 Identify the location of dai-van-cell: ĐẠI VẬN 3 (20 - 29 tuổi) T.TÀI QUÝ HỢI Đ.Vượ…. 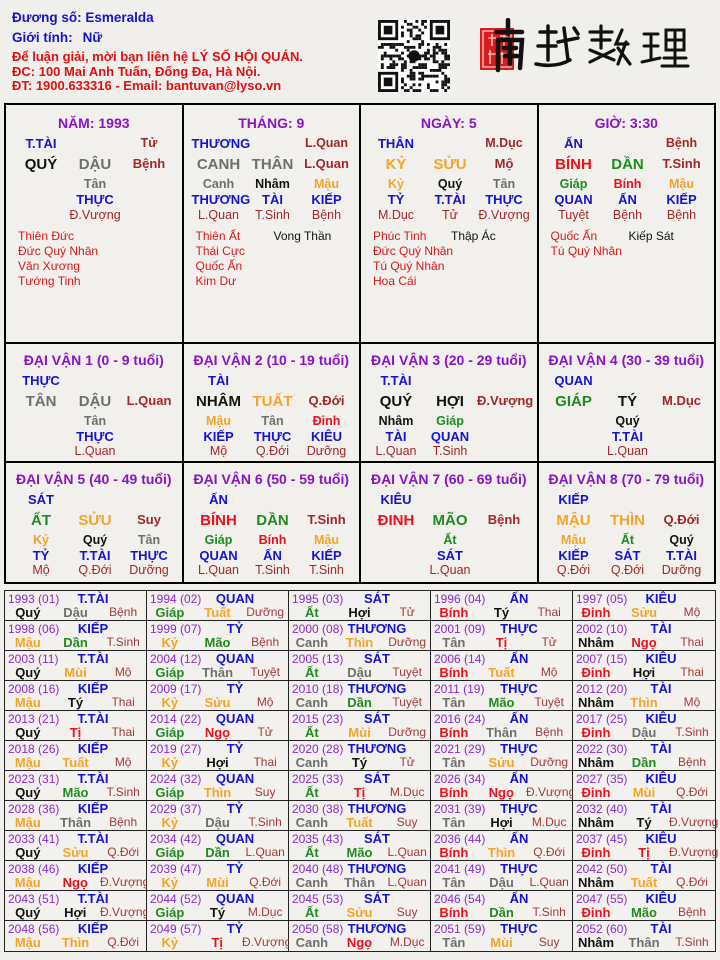
(450, 402).